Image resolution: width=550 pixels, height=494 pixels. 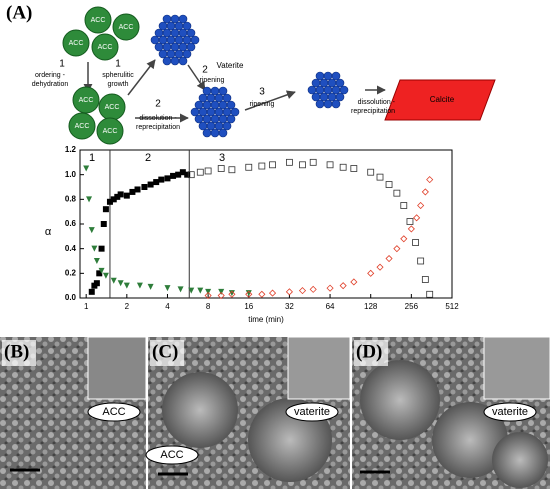 I want to click on panel-label: (C), so click(x=165, y=351).